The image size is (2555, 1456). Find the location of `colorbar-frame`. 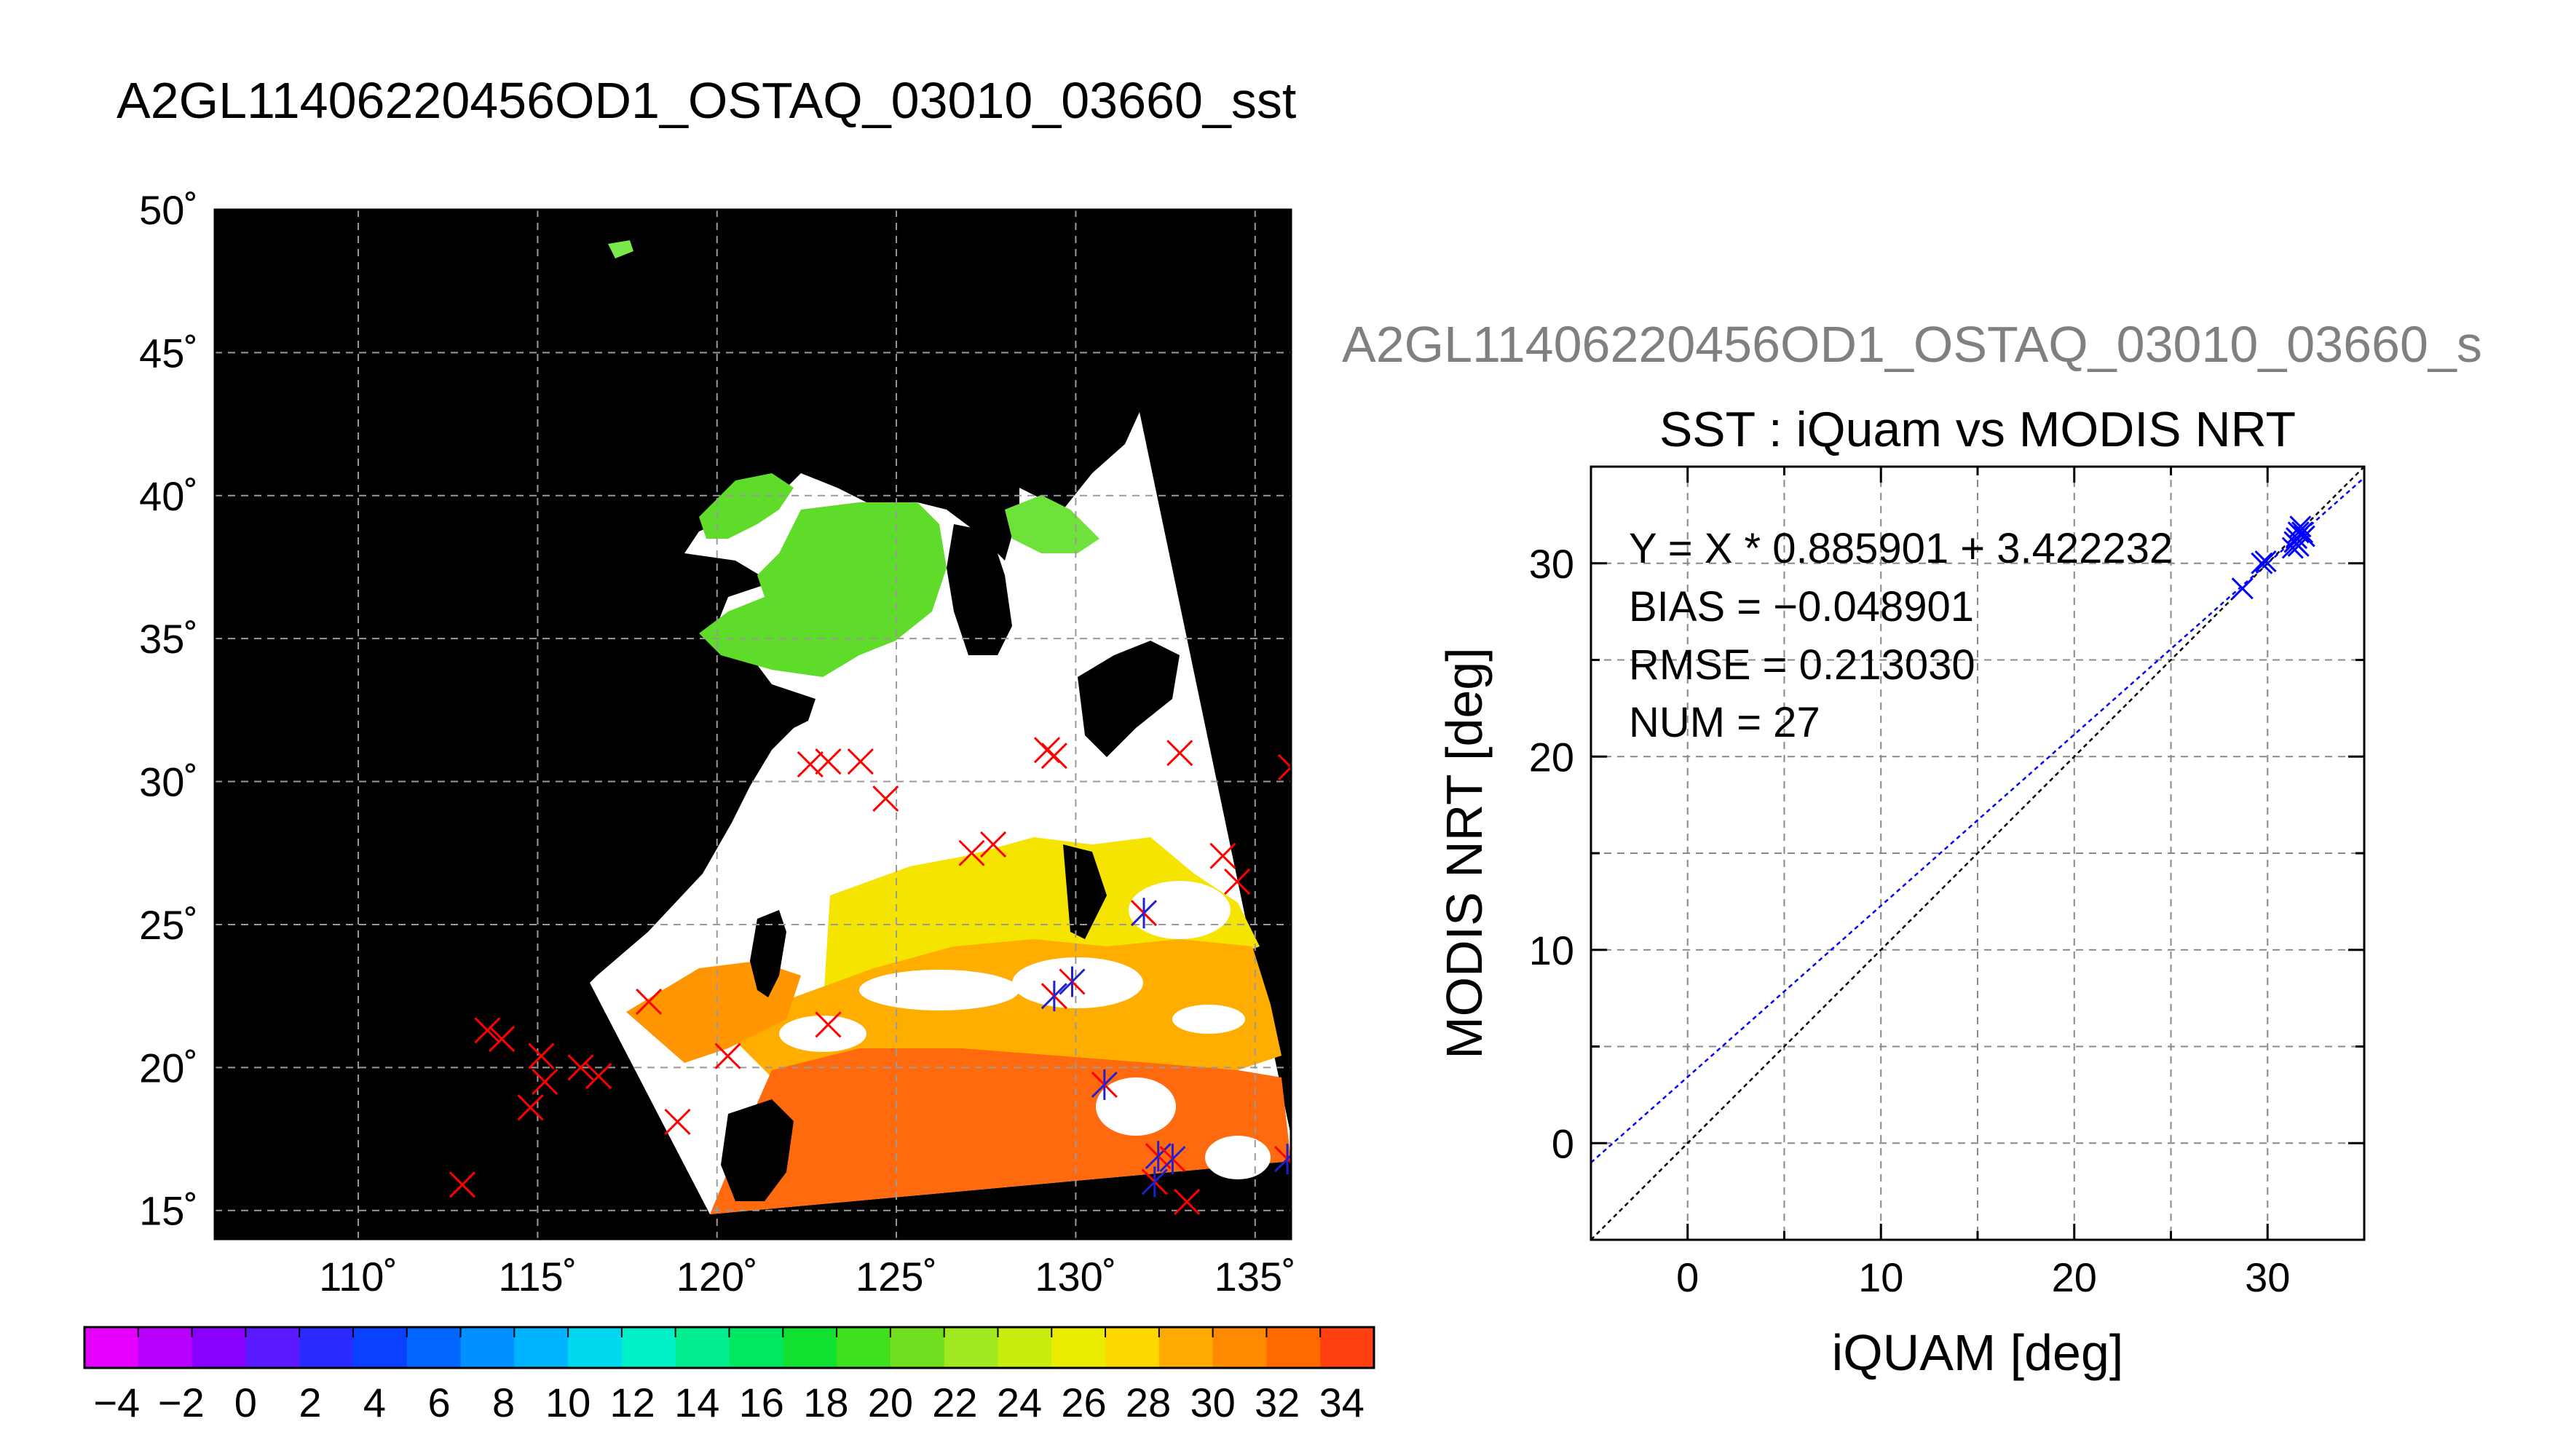

colorbar-frame is located at coordinates (729, 1347).